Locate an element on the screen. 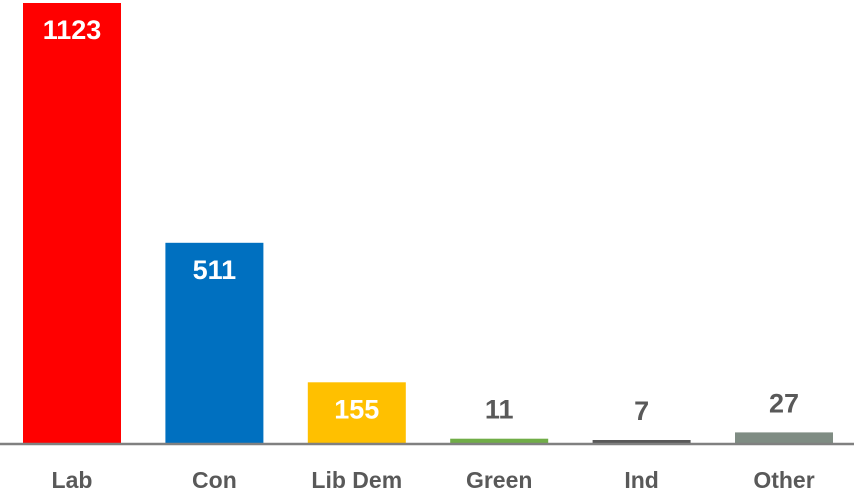 This screenshot has width=854, height=495. category-labels-group: Lab Con Lib Dem Green Ind Other is located at coordinates (433, 480).